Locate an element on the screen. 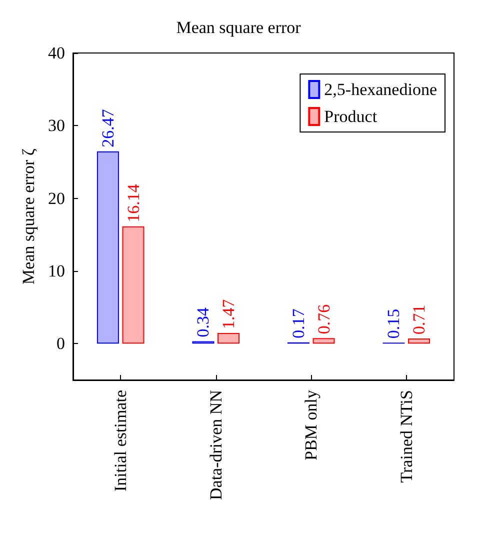 Image resolution: width=477 pixels, height=548 pixels. data-label: 16.14 is located at coordinates (133, 203).